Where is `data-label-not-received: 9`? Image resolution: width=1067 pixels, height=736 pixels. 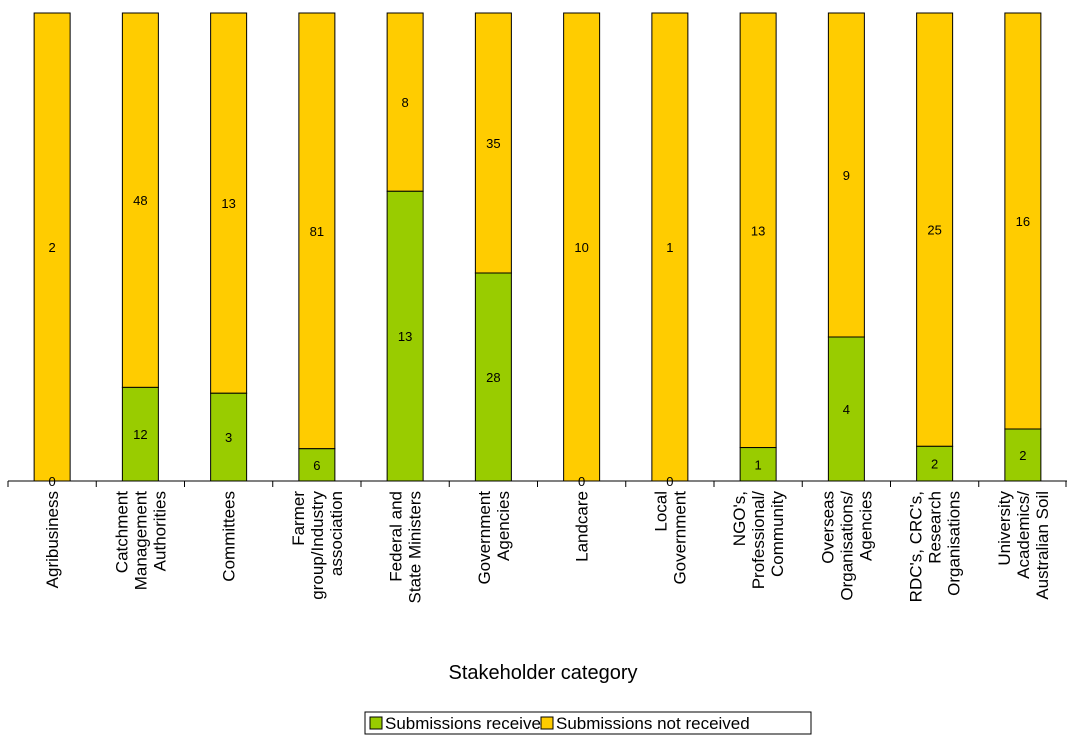 data-label-not-received: 9 is located at coordinates (846, 175).